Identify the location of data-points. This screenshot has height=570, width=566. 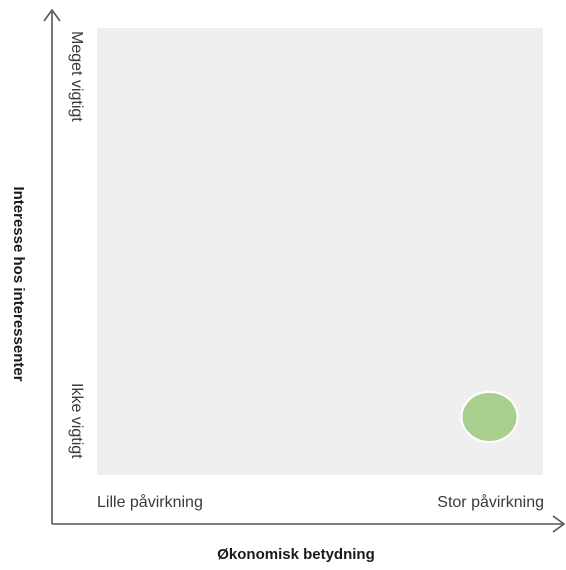
(489, 416).